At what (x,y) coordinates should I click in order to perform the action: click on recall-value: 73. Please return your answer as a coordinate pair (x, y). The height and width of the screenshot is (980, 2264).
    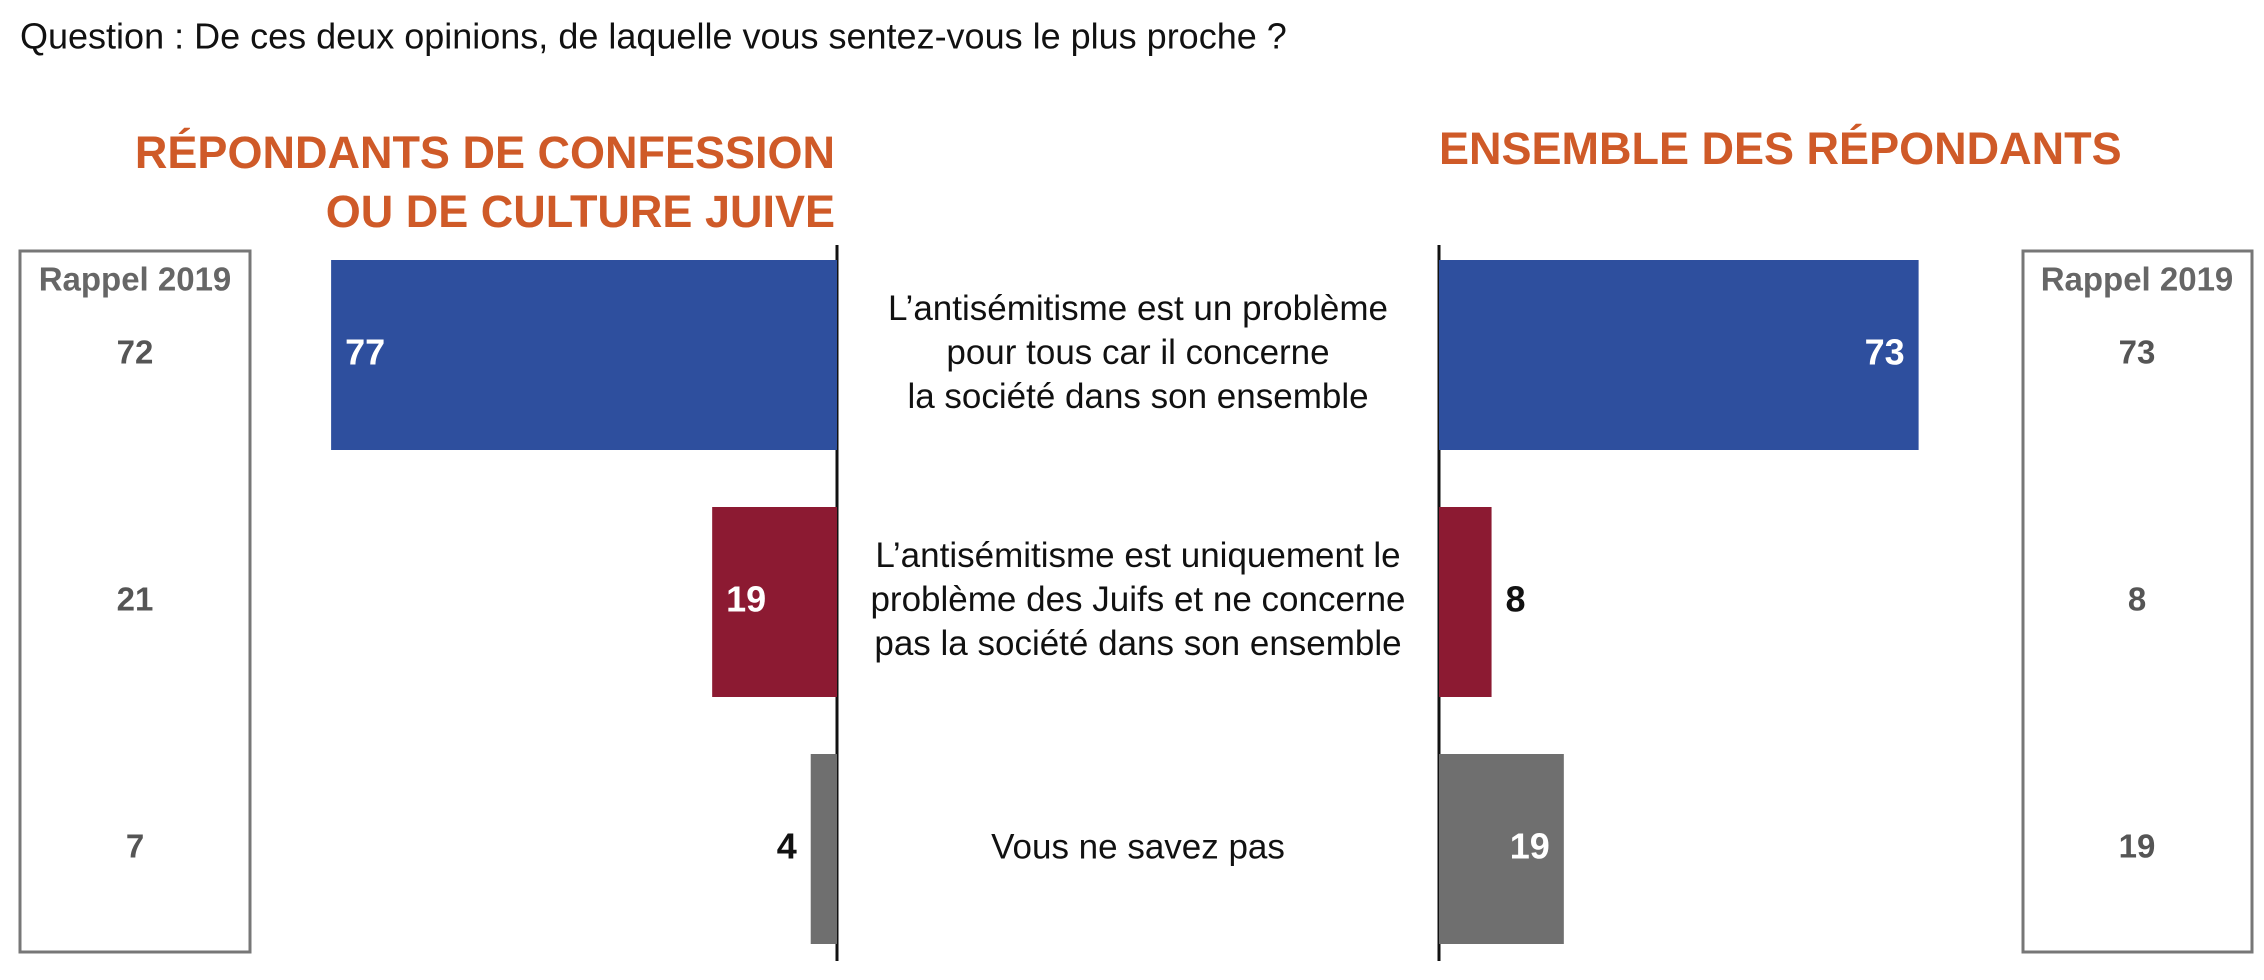
    Looking at the image, I should click on (2137, 352).